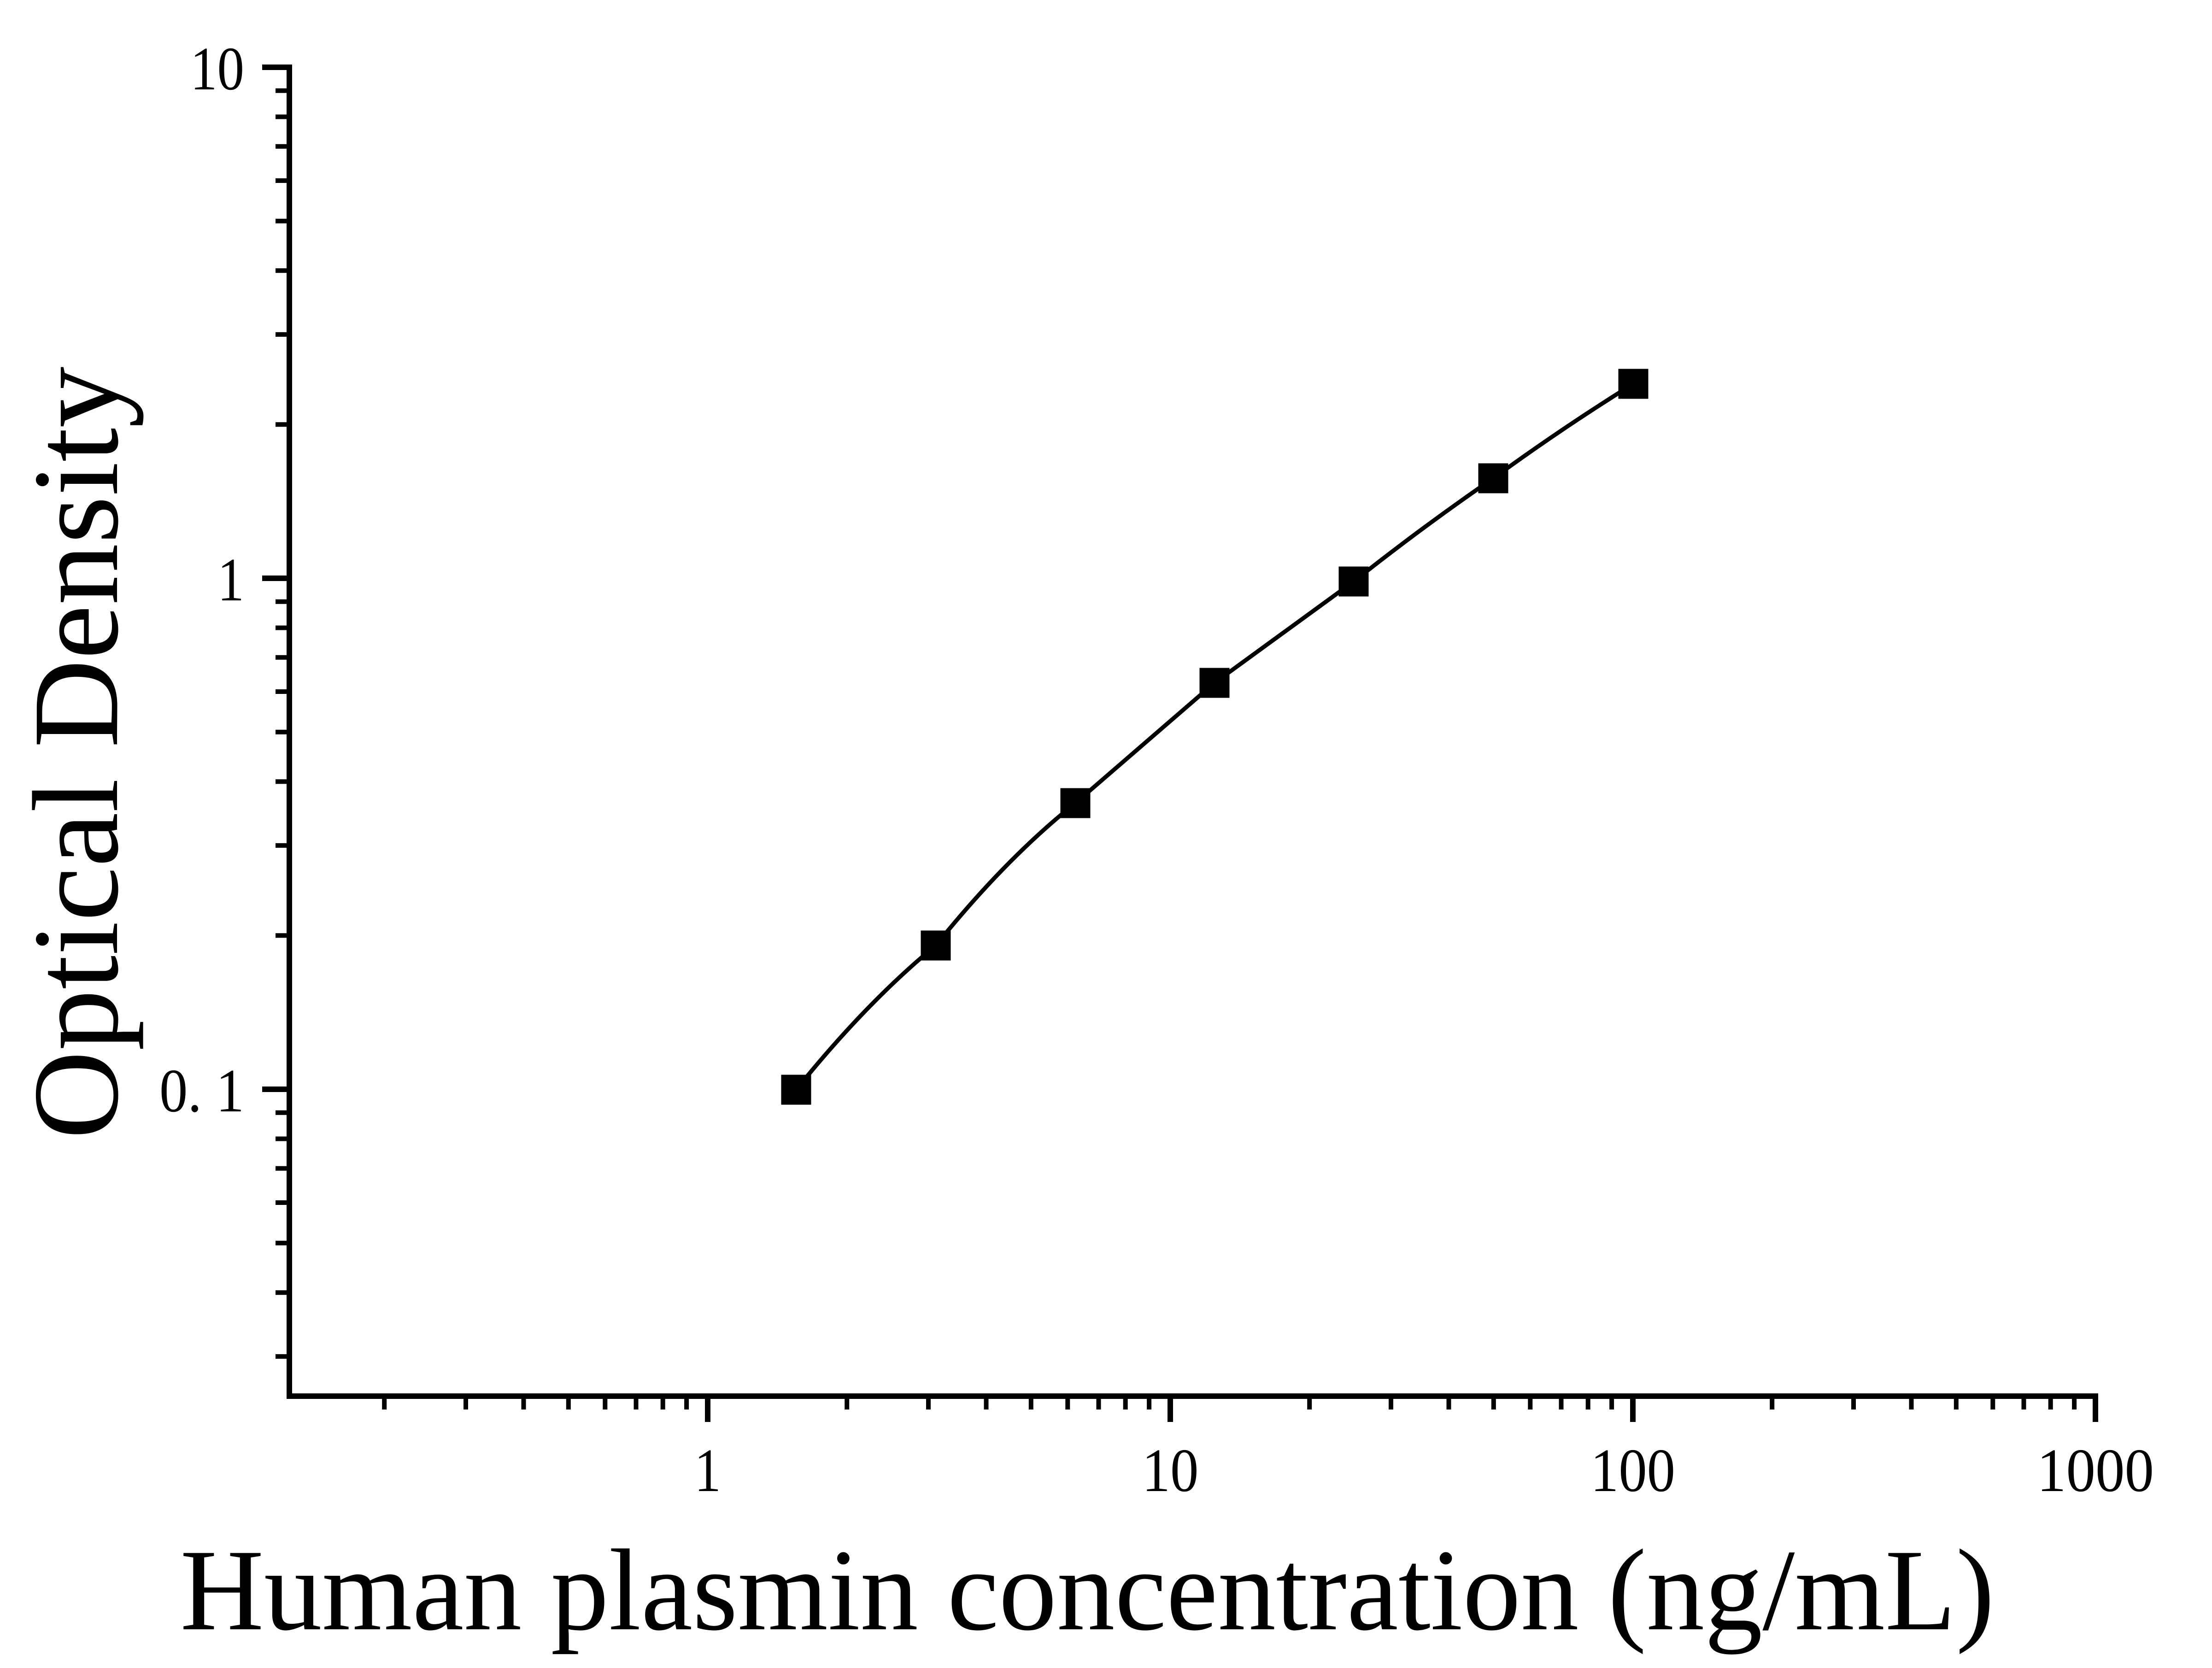 The height and width of the screenshot is (1668, 2212). What do you see at coordinates (1632, 1470) in the screenshot?
I see `svg-text: 100` at bounding box center [1632, 1470].